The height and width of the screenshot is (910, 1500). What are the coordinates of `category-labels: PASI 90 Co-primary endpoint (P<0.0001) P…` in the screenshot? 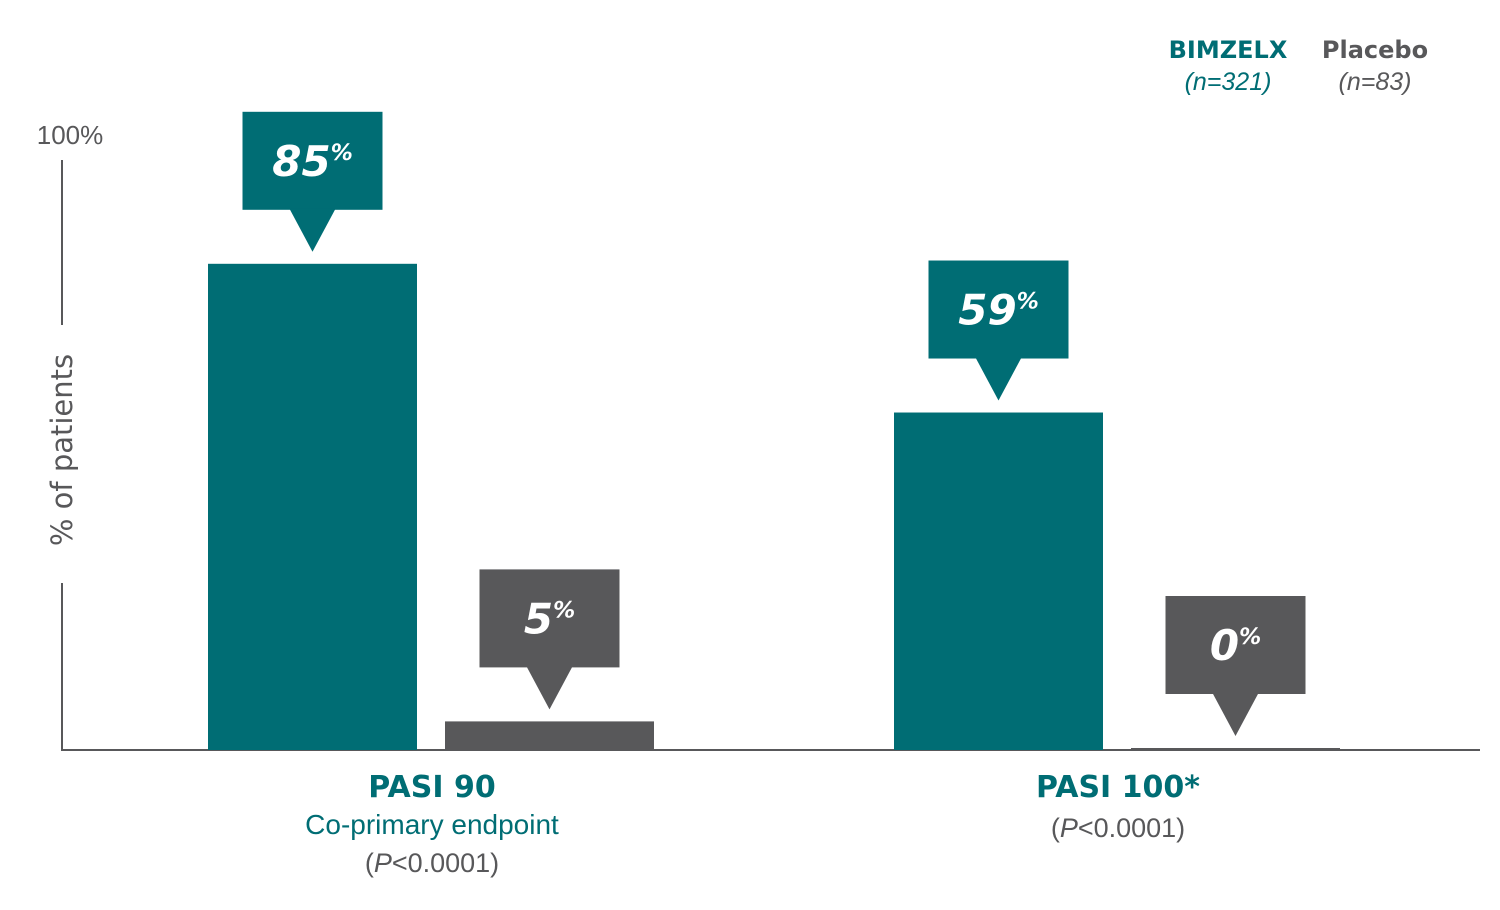 It's located at (752, 824).